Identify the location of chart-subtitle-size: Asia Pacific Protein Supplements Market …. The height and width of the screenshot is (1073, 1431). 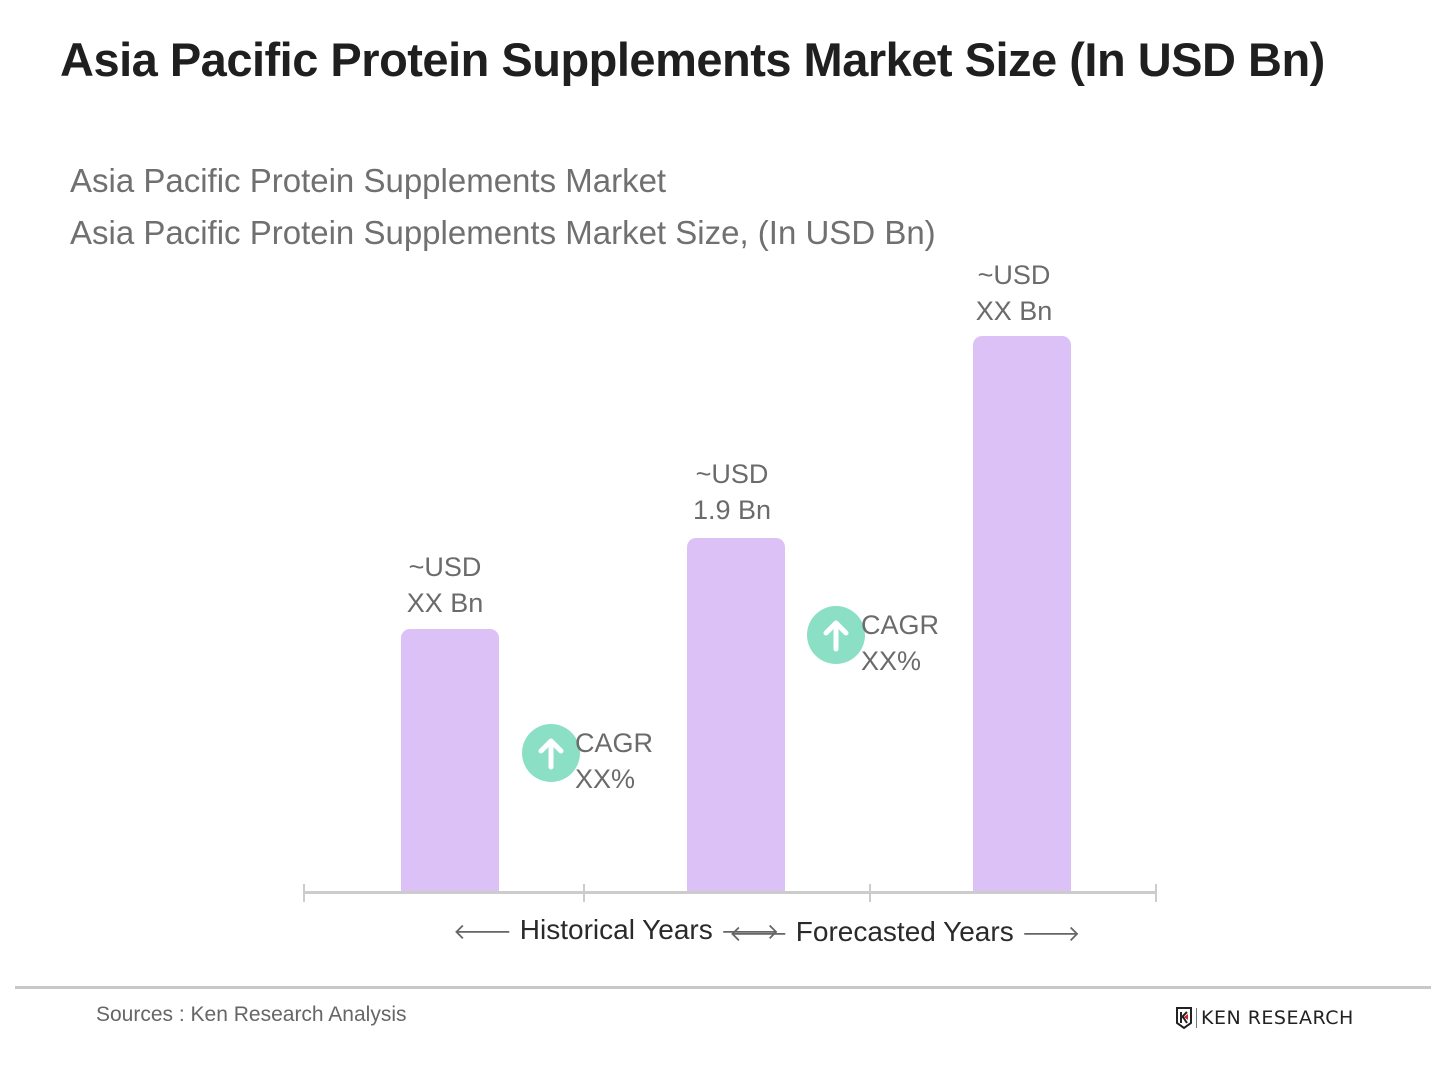
(503, 232).